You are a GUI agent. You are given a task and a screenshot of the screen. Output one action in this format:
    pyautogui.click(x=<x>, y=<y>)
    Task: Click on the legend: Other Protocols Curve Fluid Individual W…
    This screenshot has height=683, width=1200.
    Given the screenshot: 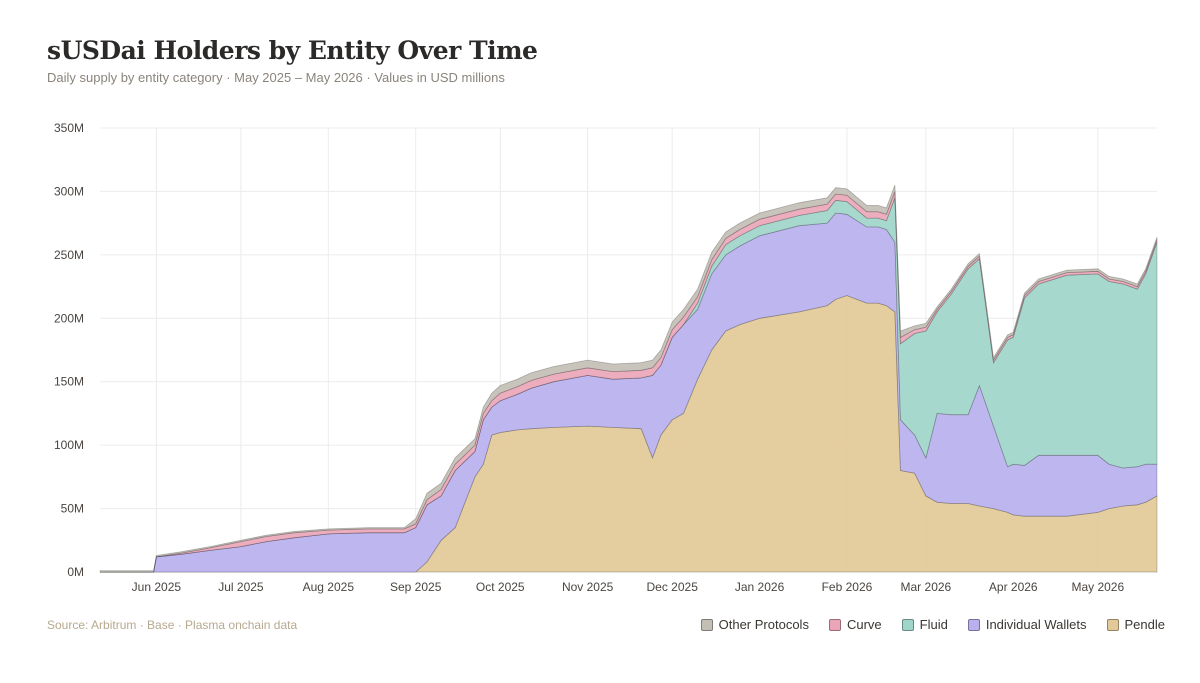 What is the action you would take?
    pyautogui.click(x=932, y=624)
    